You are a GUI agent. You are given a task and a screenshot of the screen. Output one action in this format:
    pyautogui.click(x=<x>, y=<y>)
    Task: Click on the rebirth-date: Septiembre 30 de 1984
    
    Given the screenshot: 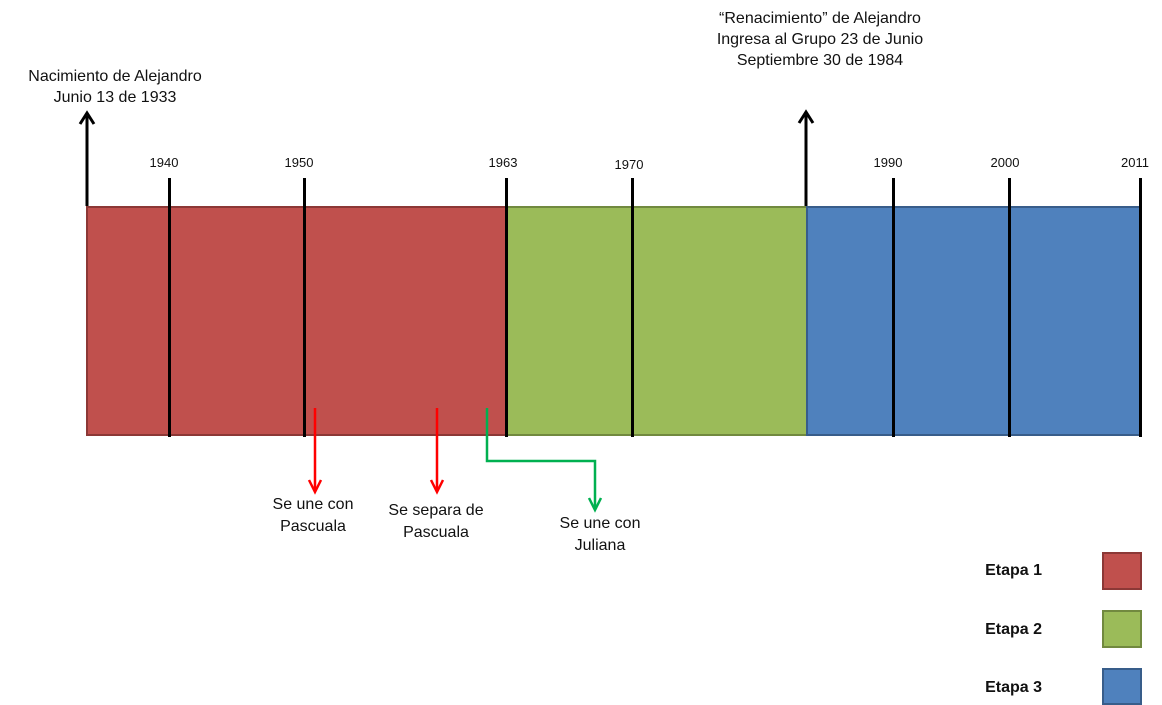 What is the action you would take?
    pyautogui.click(x=820, y=60)
    